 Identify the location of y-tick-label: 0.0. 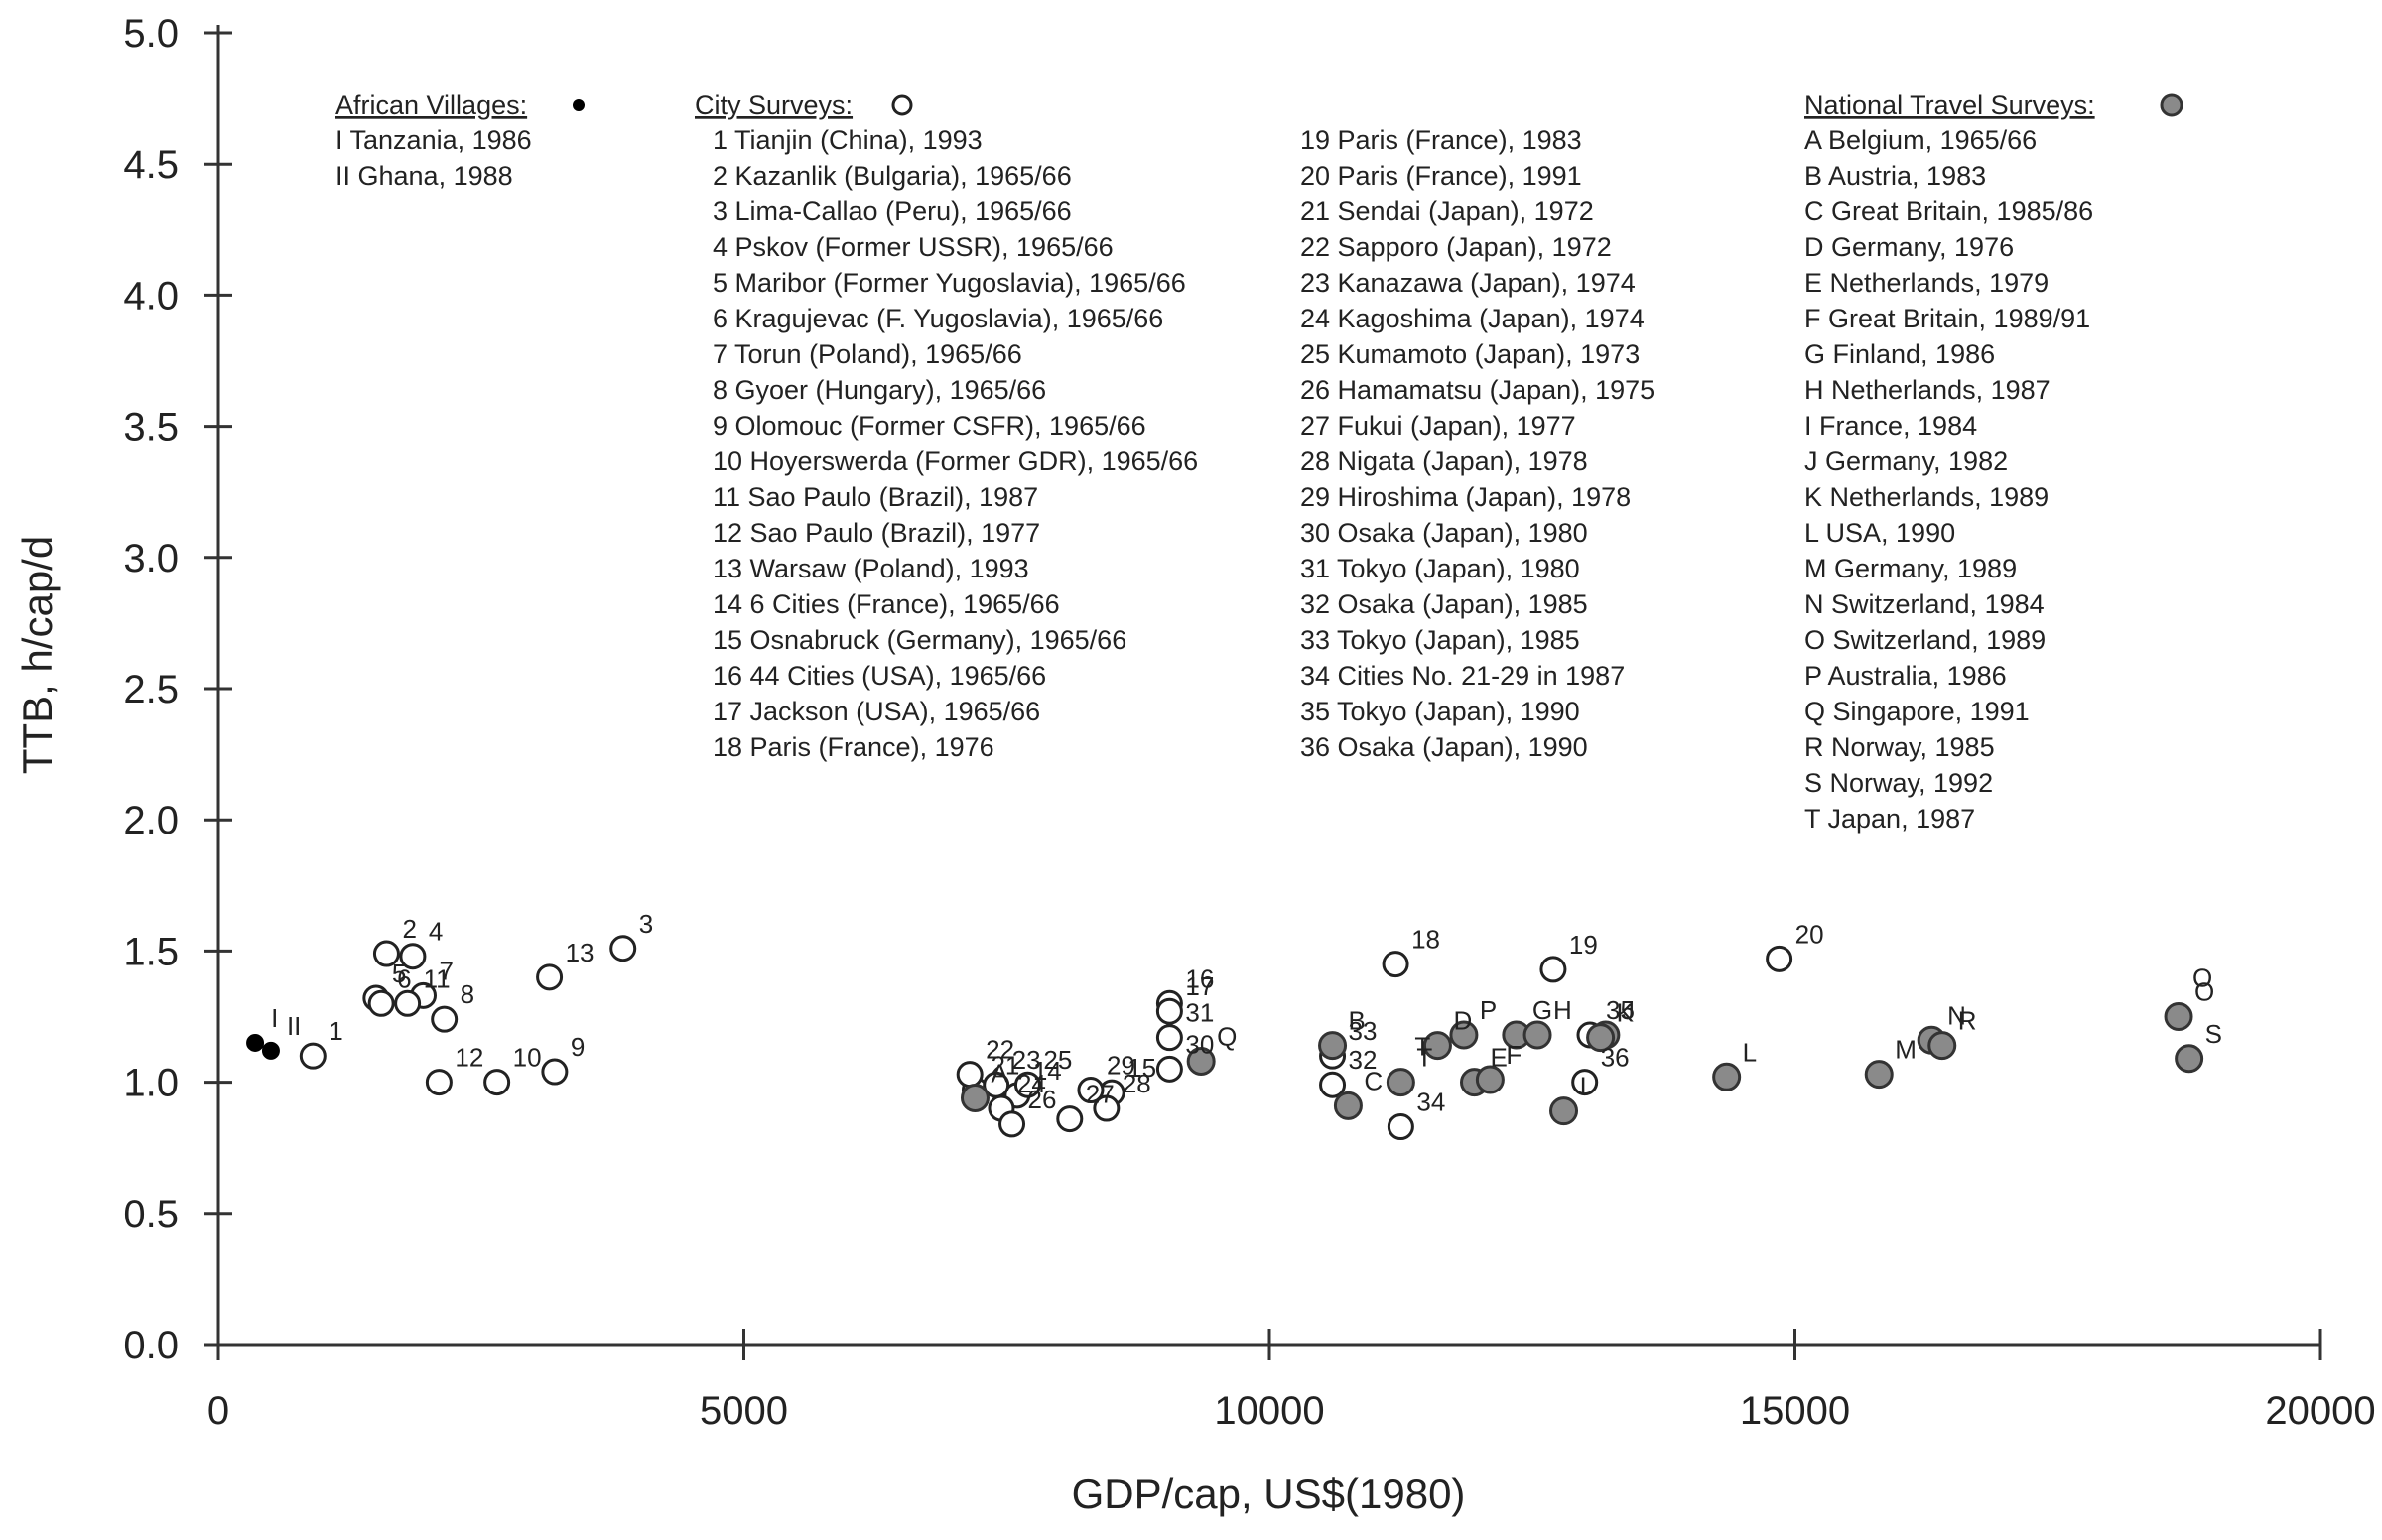
(151, 1345).